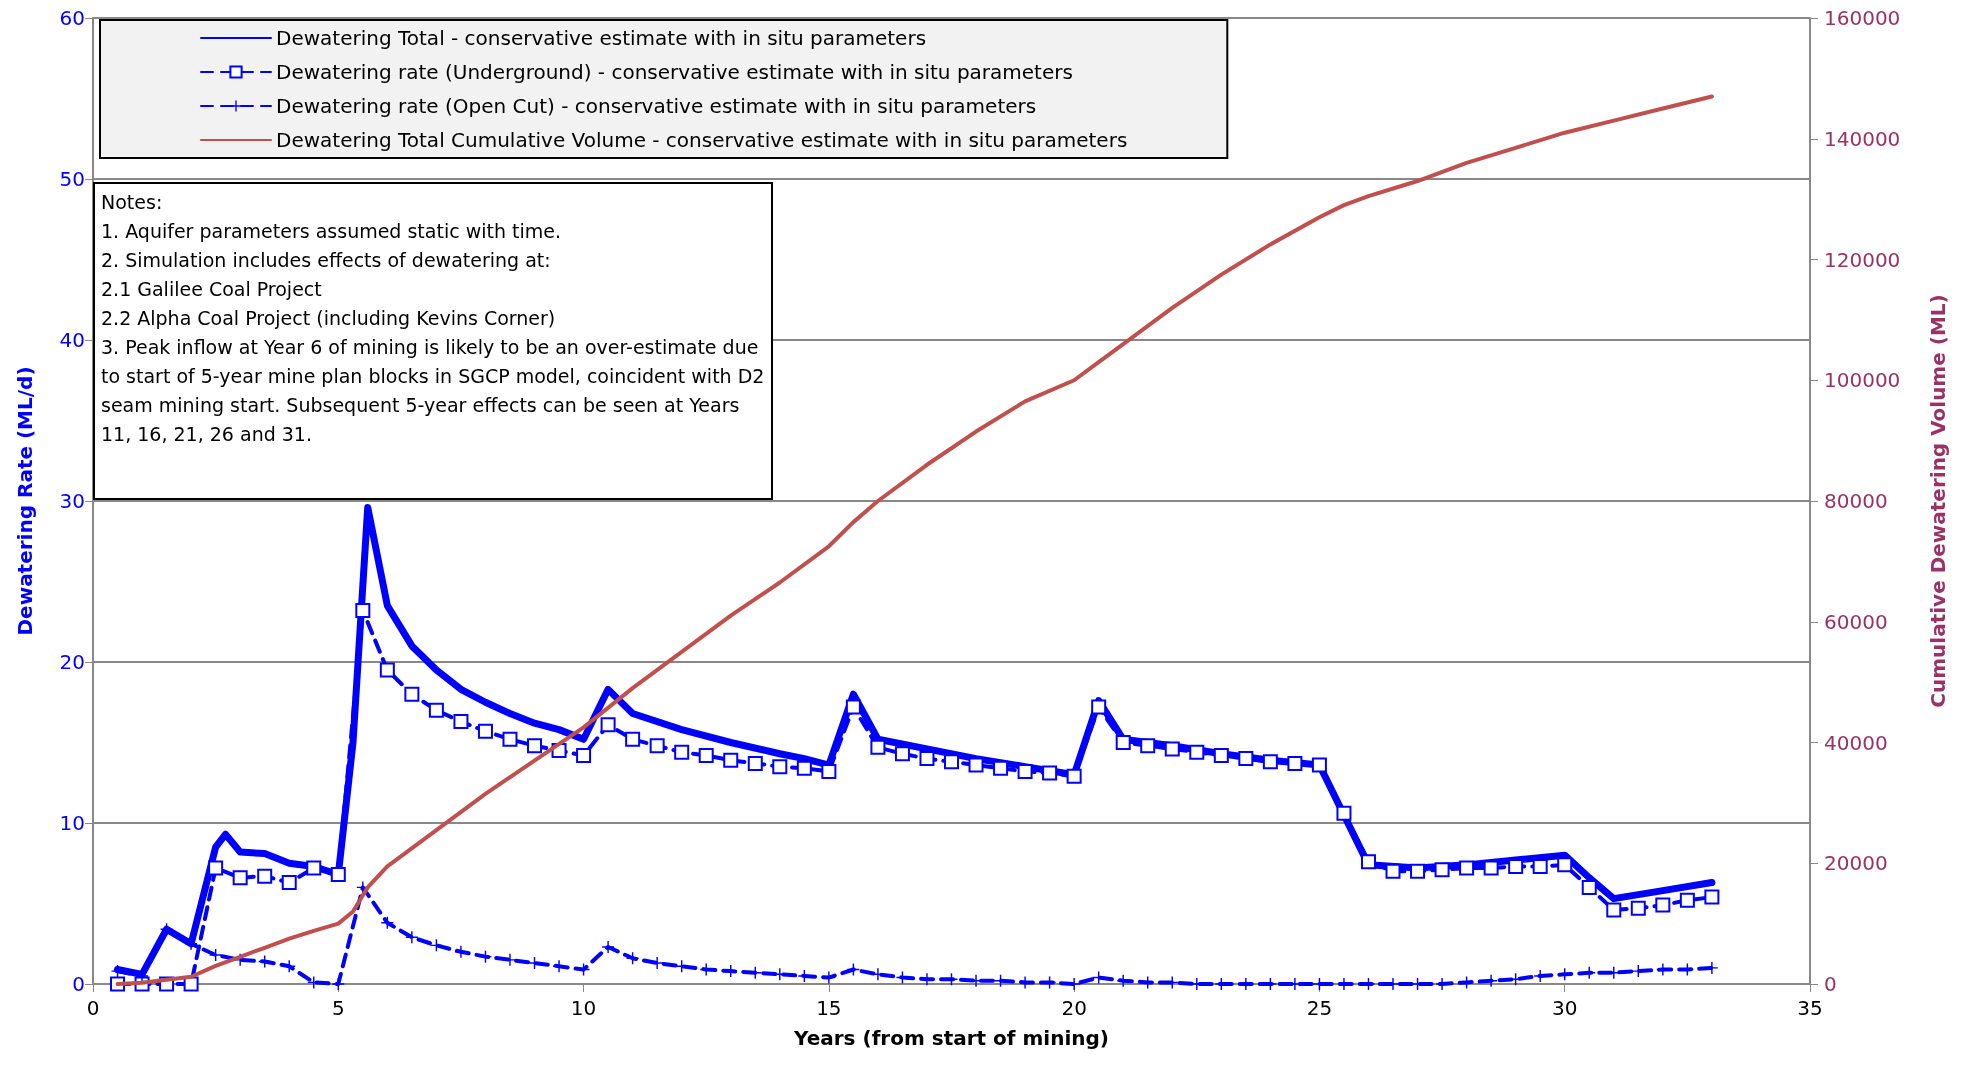  I want to click on annotation: 1. Aquifer parameters assumed static with time., so click(331, 231).